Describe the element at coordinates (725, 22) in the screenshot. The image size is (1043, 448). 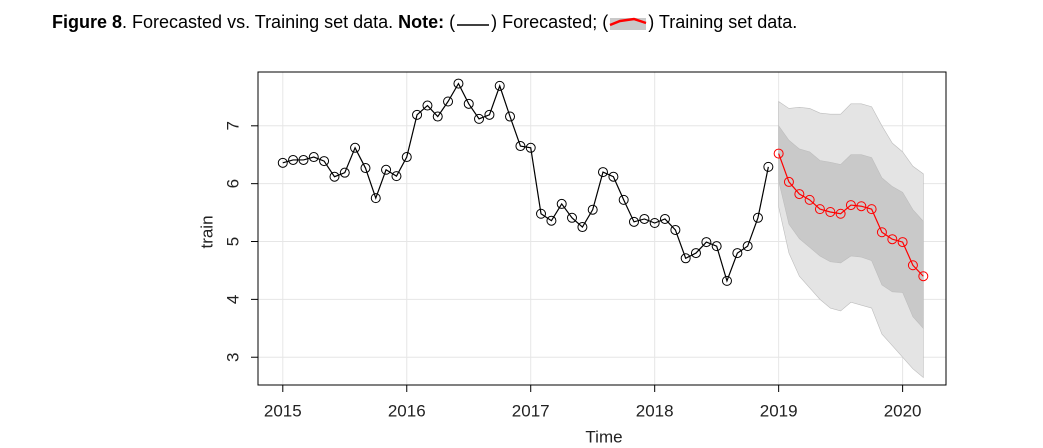
I see `legend-entry: Training set data` at that location.